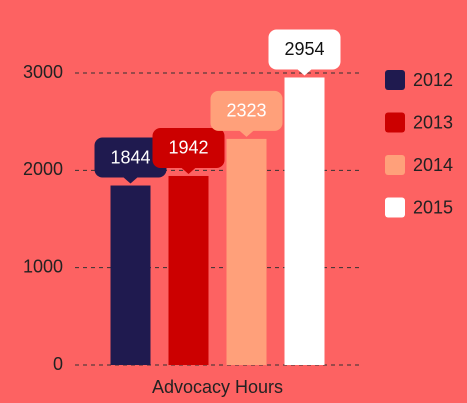  What do you see at coordinates (58, 364) in the screenshot?
I see `y-tick-label: 0` at bounding box center [58, 364].